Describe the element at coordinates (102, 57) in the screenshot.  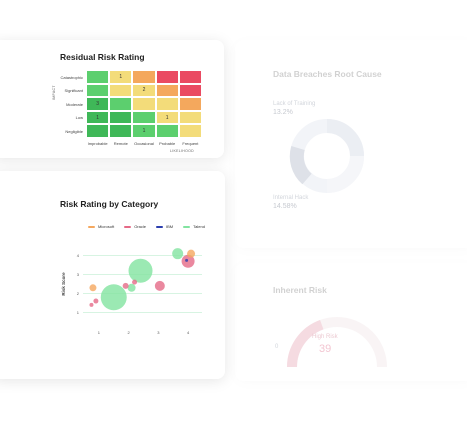
I see `residual-risk-title: Residual Risk Rating` at that location.